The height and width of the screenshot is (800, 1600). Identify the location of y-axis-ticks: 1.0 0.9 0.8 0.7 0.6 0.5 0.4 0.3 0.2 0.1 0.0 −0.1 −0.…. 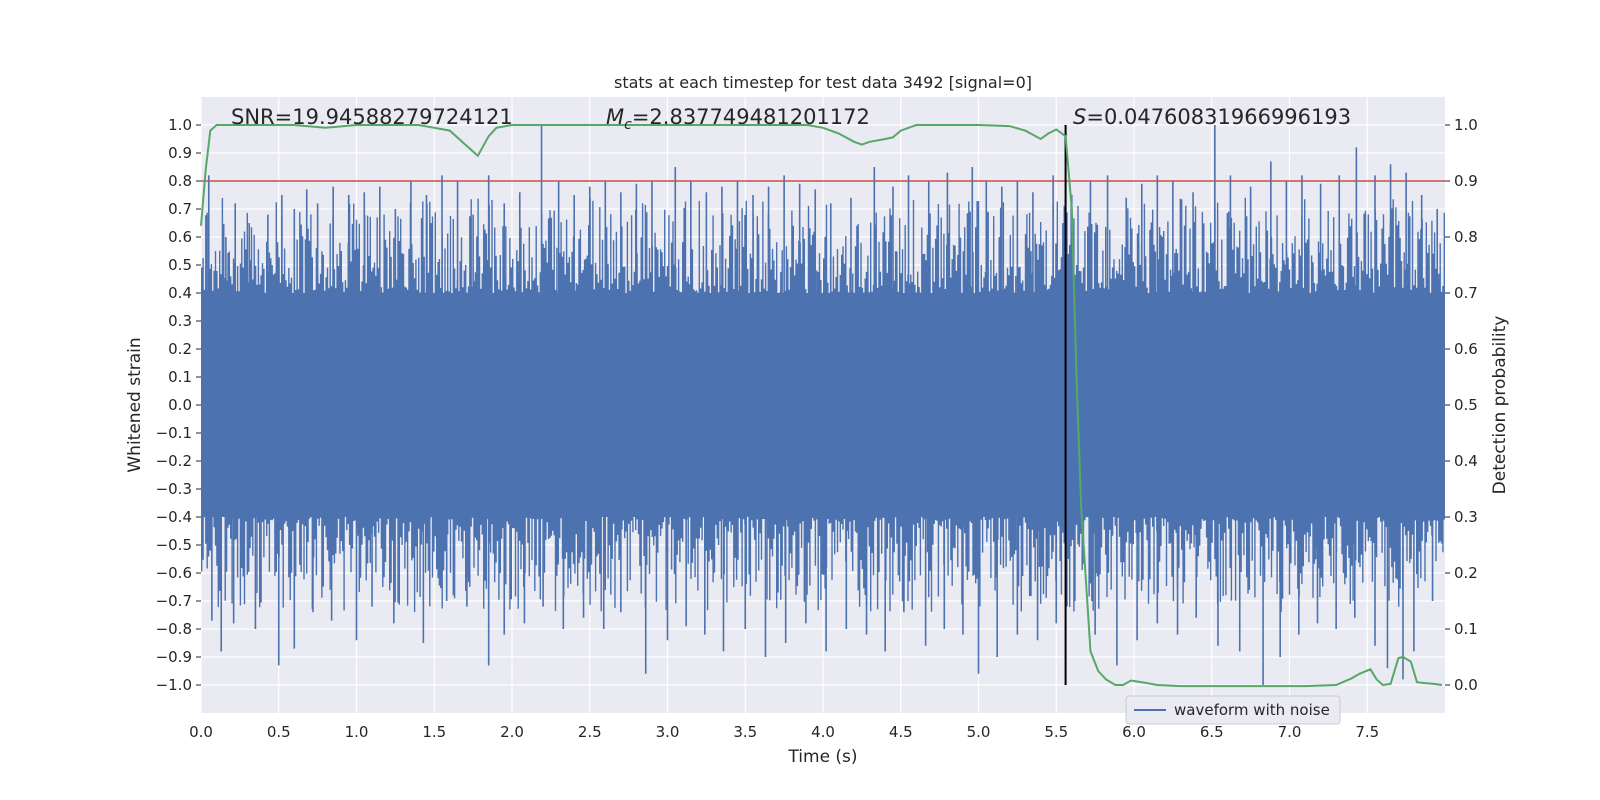
(178, 405).